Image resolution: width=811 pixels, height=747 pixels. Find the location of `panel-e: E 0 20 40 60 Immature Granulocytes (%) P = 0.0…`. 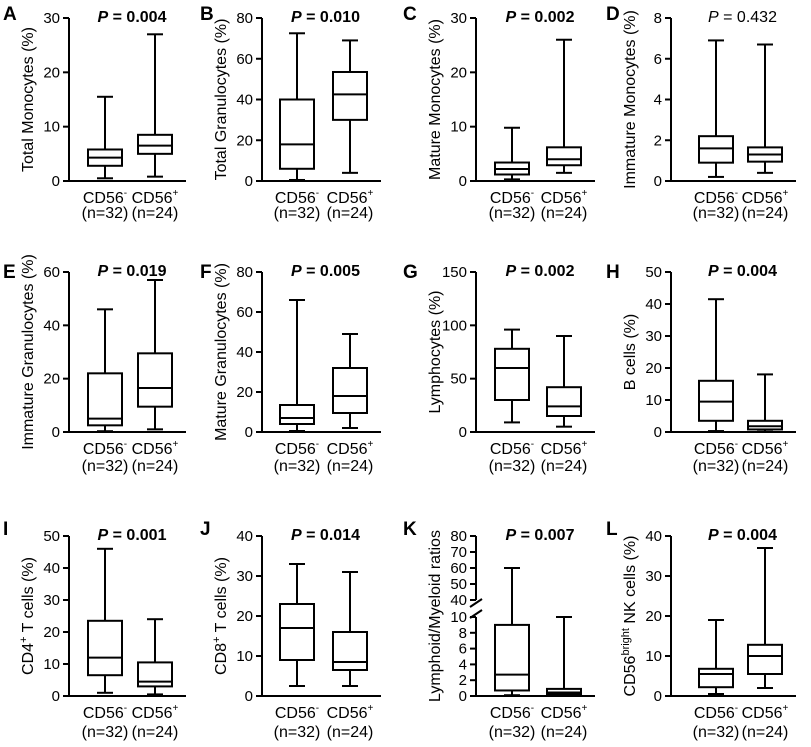

panel-e: E 0 20 40 60 Immature Granulocytes (%) P = 0.0… is located at coordinates (94, 364).